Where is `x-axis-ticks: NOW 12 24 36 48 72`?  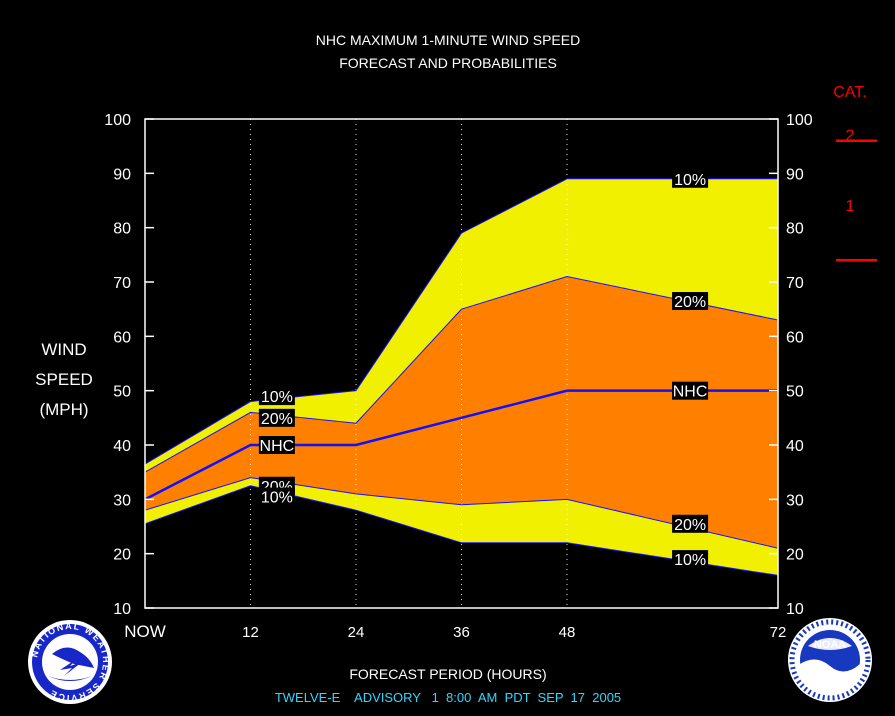 x-axis-ticks: NOW 12 24 36 48 72 is located at coordinates (455, 631).